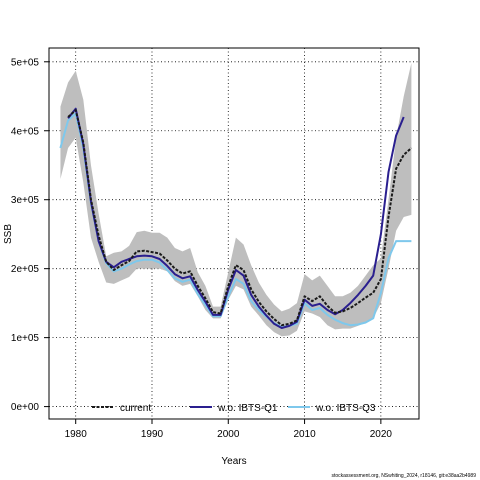 The width and height of the screenshot is (480, 480). Describe the element at coordinates (25, 338) in the screenshot. I see `y-tick-label-1: 1e+05` at that location.